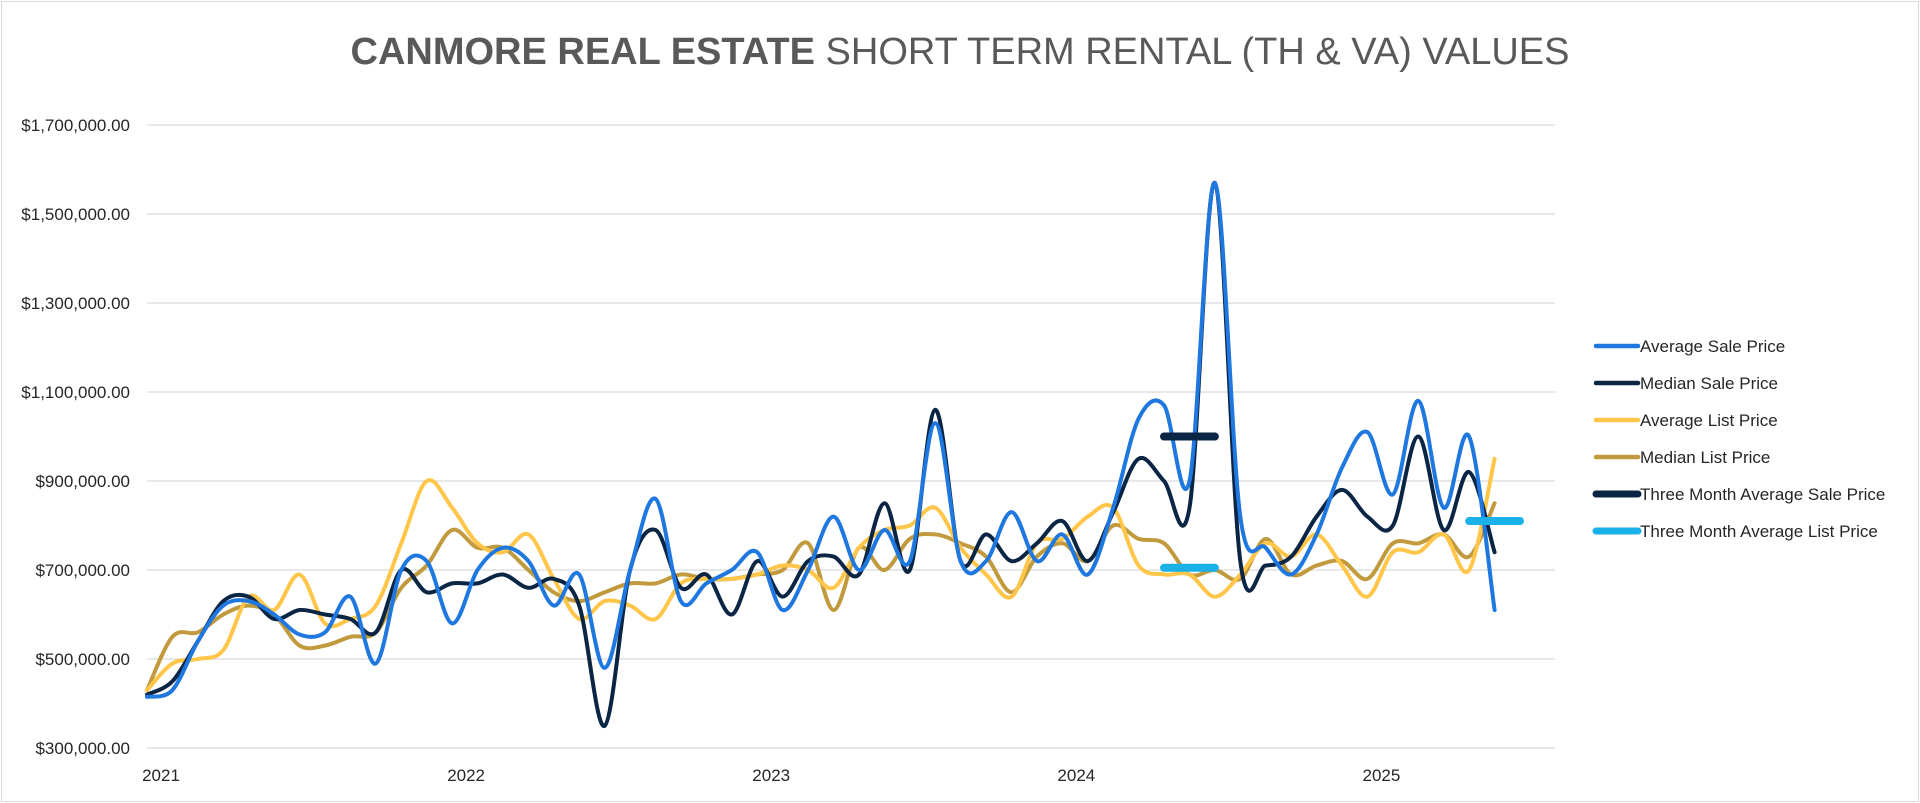 The image size is (1920, 803). Describe the element at coordinates (75, 392) in the screenshot. I see `y-tick-label: $1,100,000.00` at that location.